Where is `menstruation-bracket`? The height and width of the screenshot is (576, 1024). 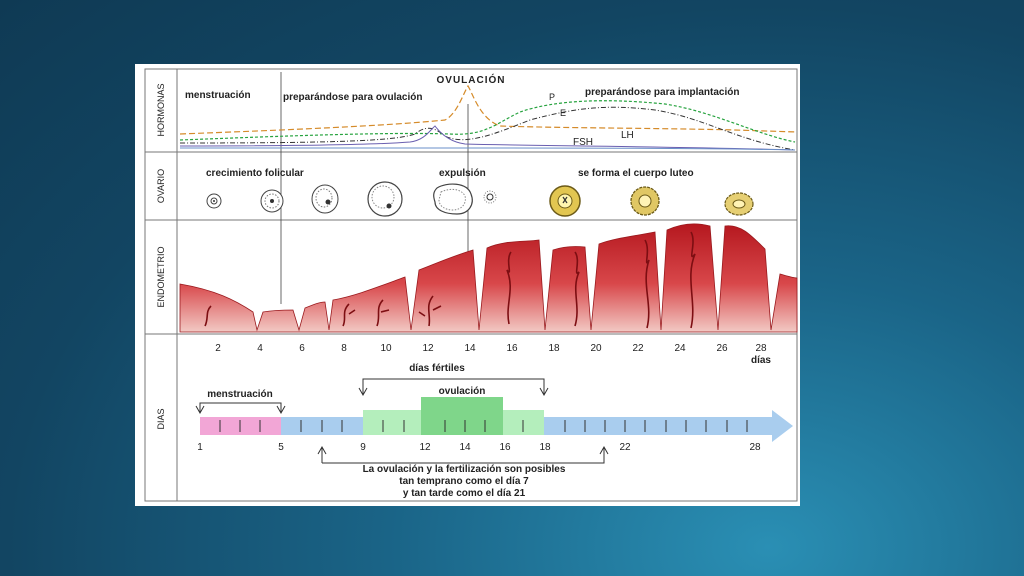 menstruation-bracket is located at coordinates (240, 407).